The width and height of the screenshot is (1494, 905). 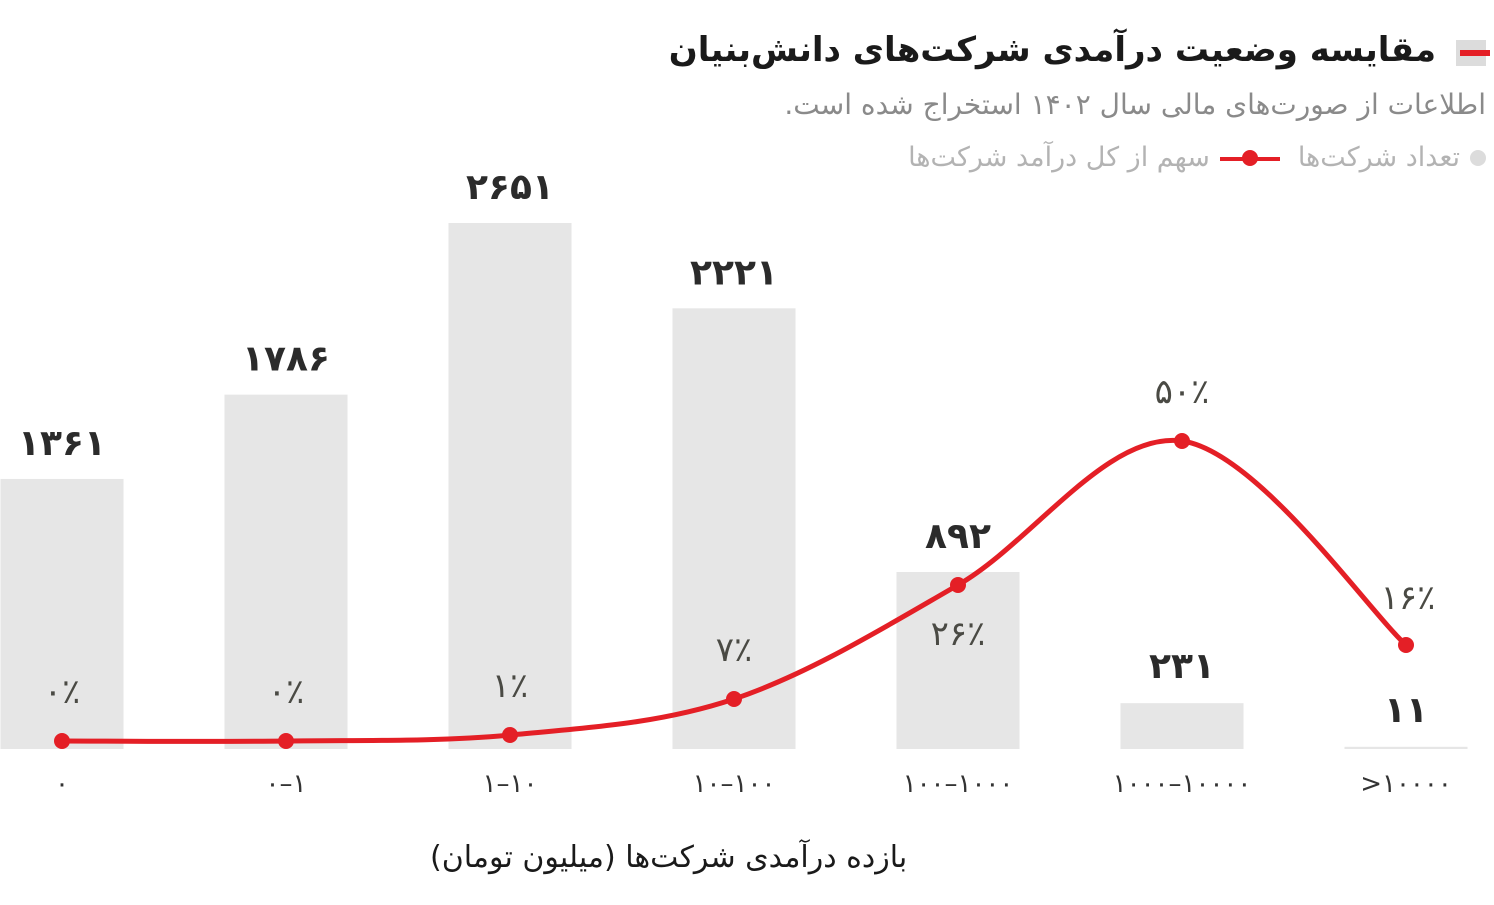 I want to click on x-tick-label-3: ۱۰–۱۰۰, so click(x=734, y=784).